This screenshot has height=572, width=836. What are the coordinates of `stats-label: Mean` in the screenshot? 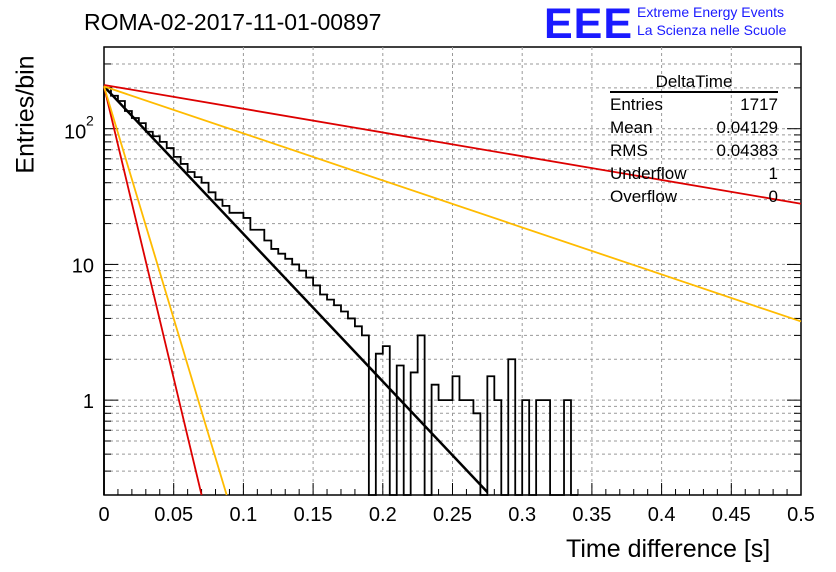 It's located at (631, 127).